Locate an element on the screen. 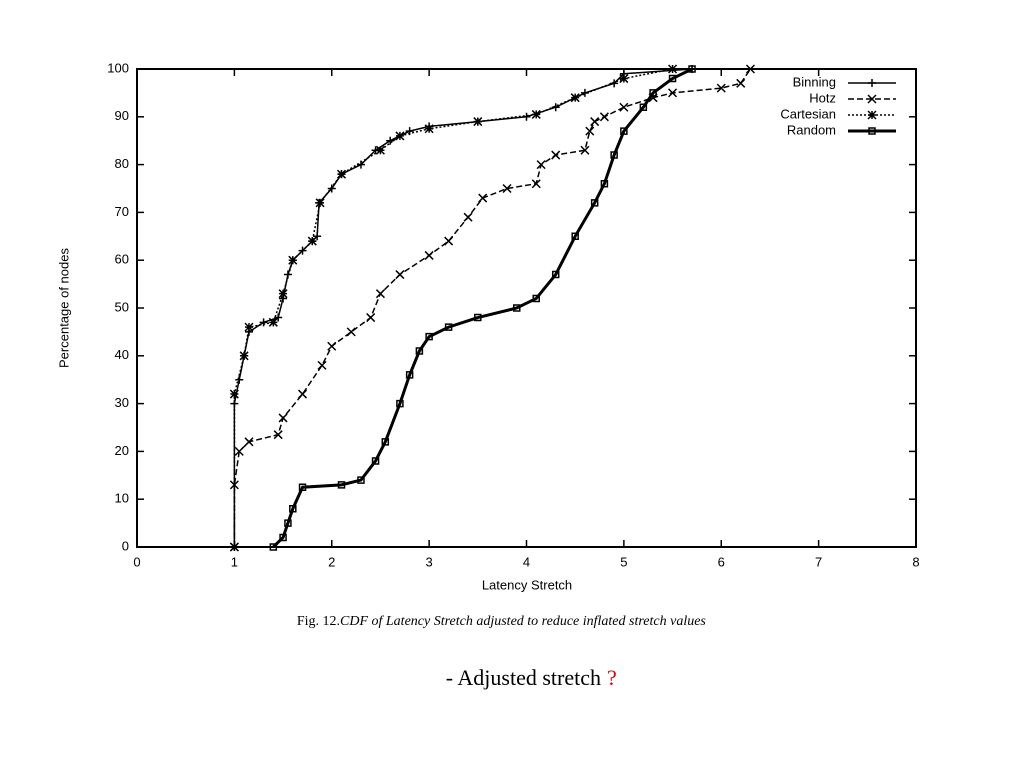 This screenshot has width=1024, height=768. y-tick-label: 40 is located at coordinates (122, 354).